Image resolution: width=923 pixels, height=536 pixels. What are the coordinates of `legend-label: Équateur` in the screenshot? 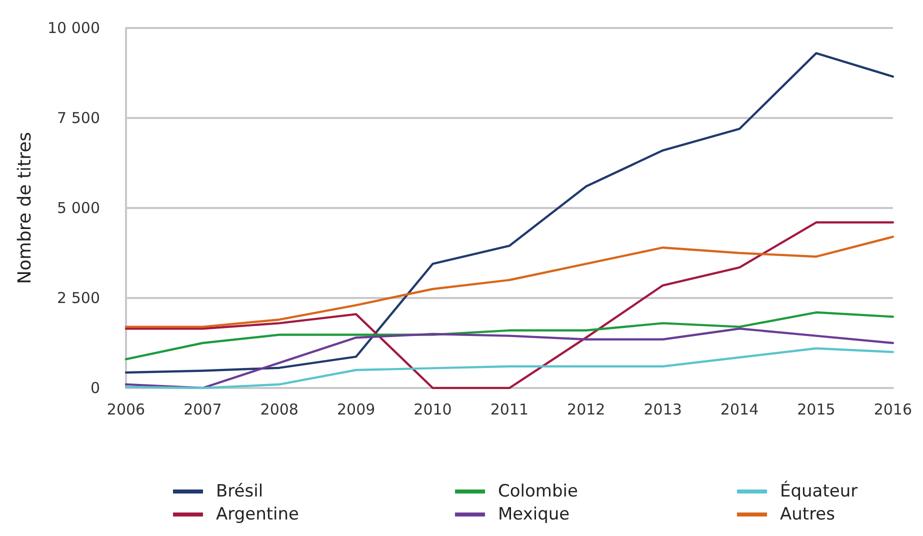 It's located at (819, 491).